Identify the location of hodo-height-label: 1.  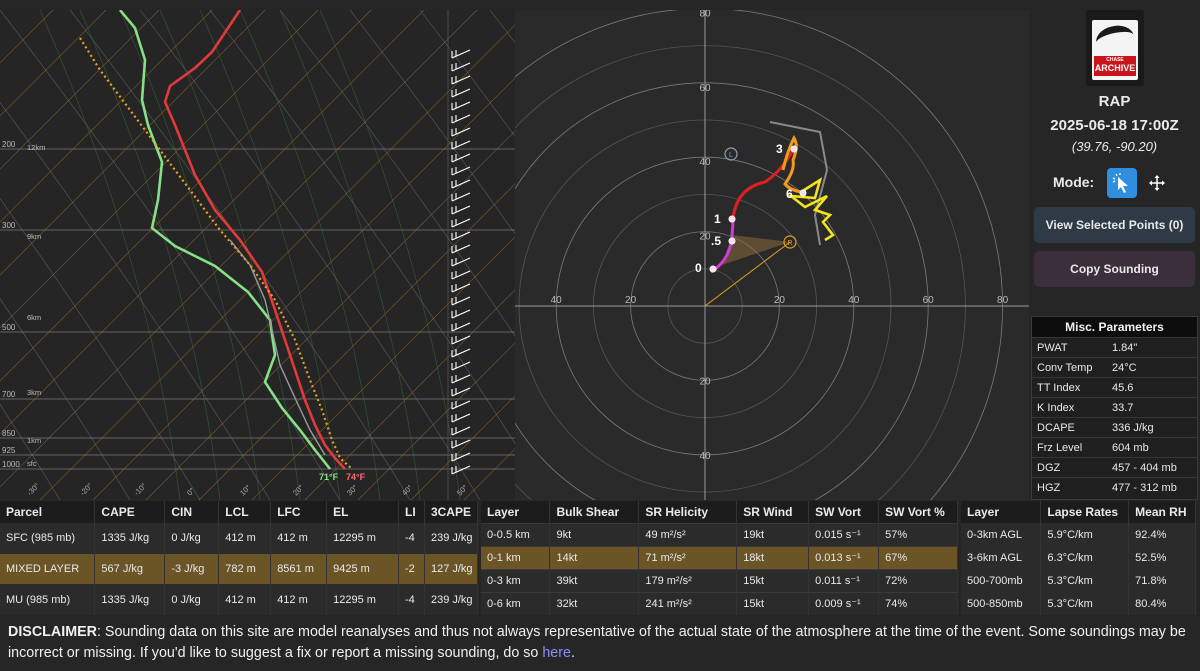
(717, 219).